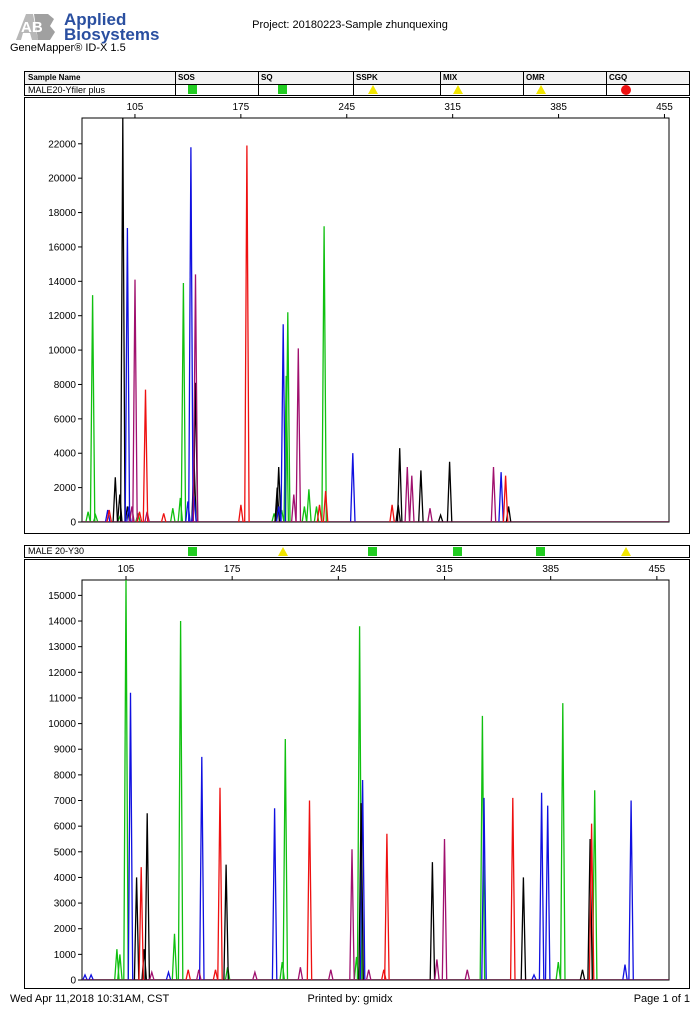  I want to click on y-tick-label: 13000, so click(62, 647).